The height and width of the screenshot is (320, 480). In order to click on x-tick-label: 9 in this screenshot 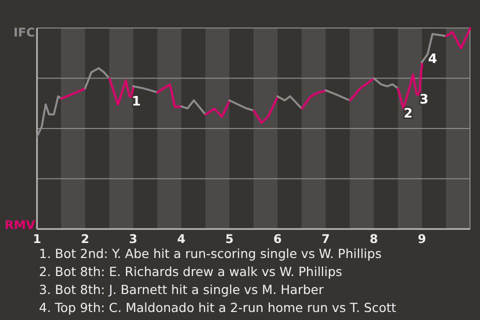, I will do `click(422, 239)`.